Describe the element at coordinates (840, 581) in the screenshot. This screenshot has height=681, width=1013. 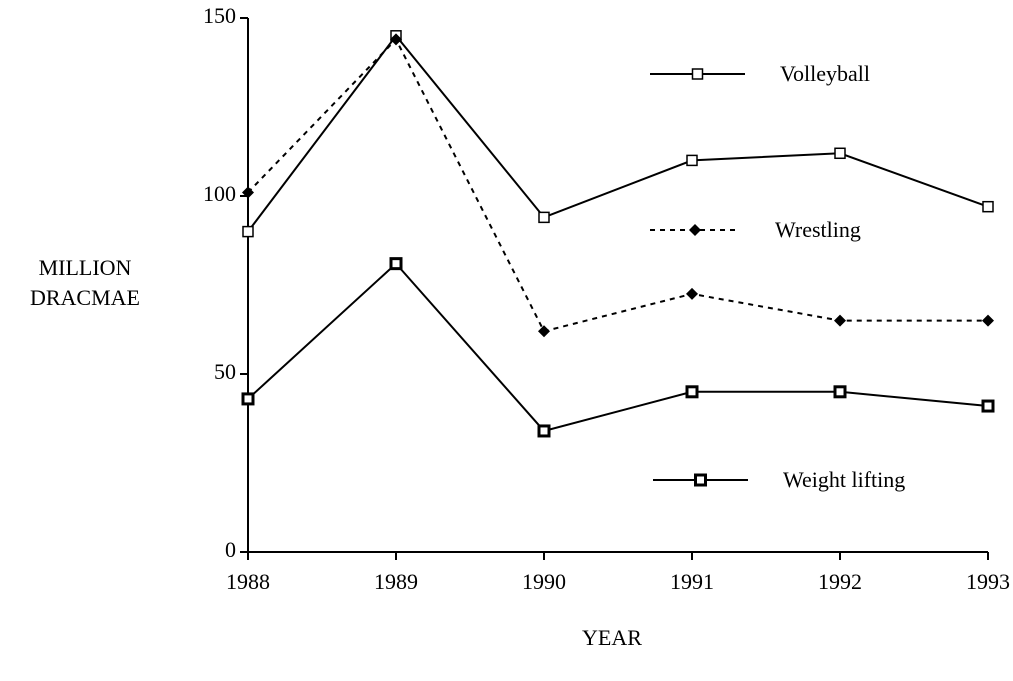
I see `x-tick-label: 1992` at that location.